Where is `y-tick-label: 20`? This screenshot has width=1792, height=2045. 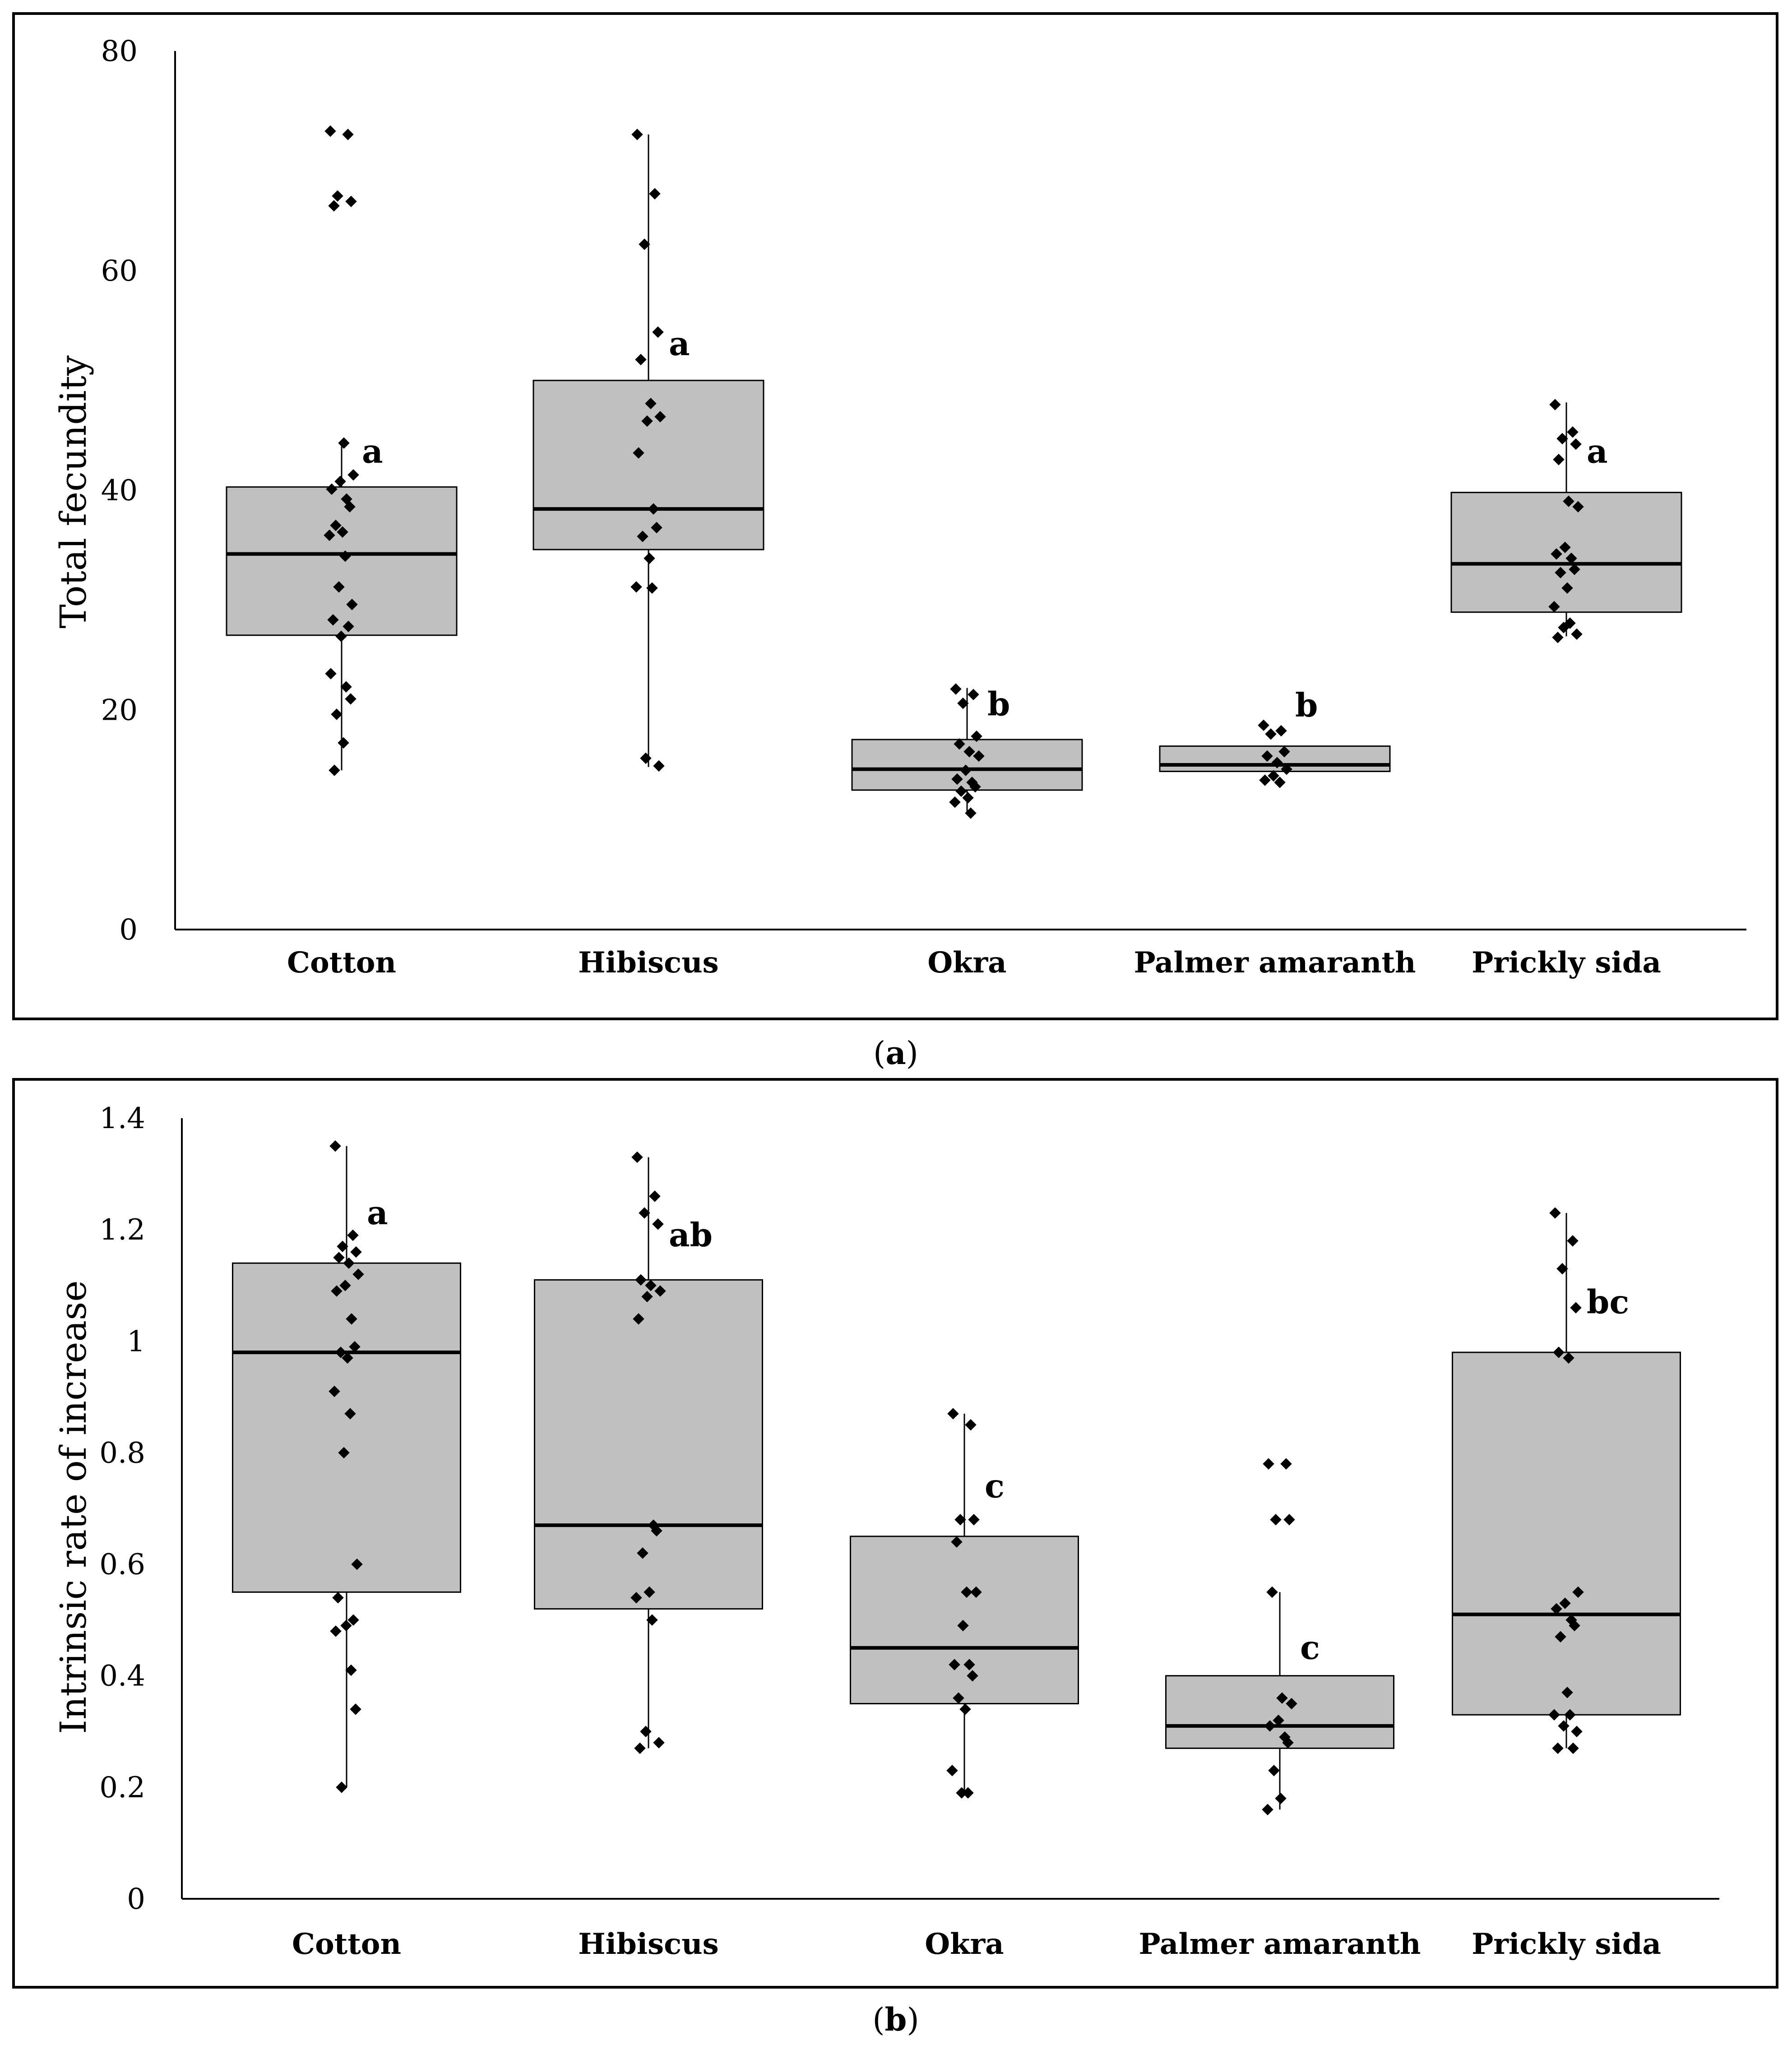 y-tick-label: 20 is located at coordinates (120, 710).